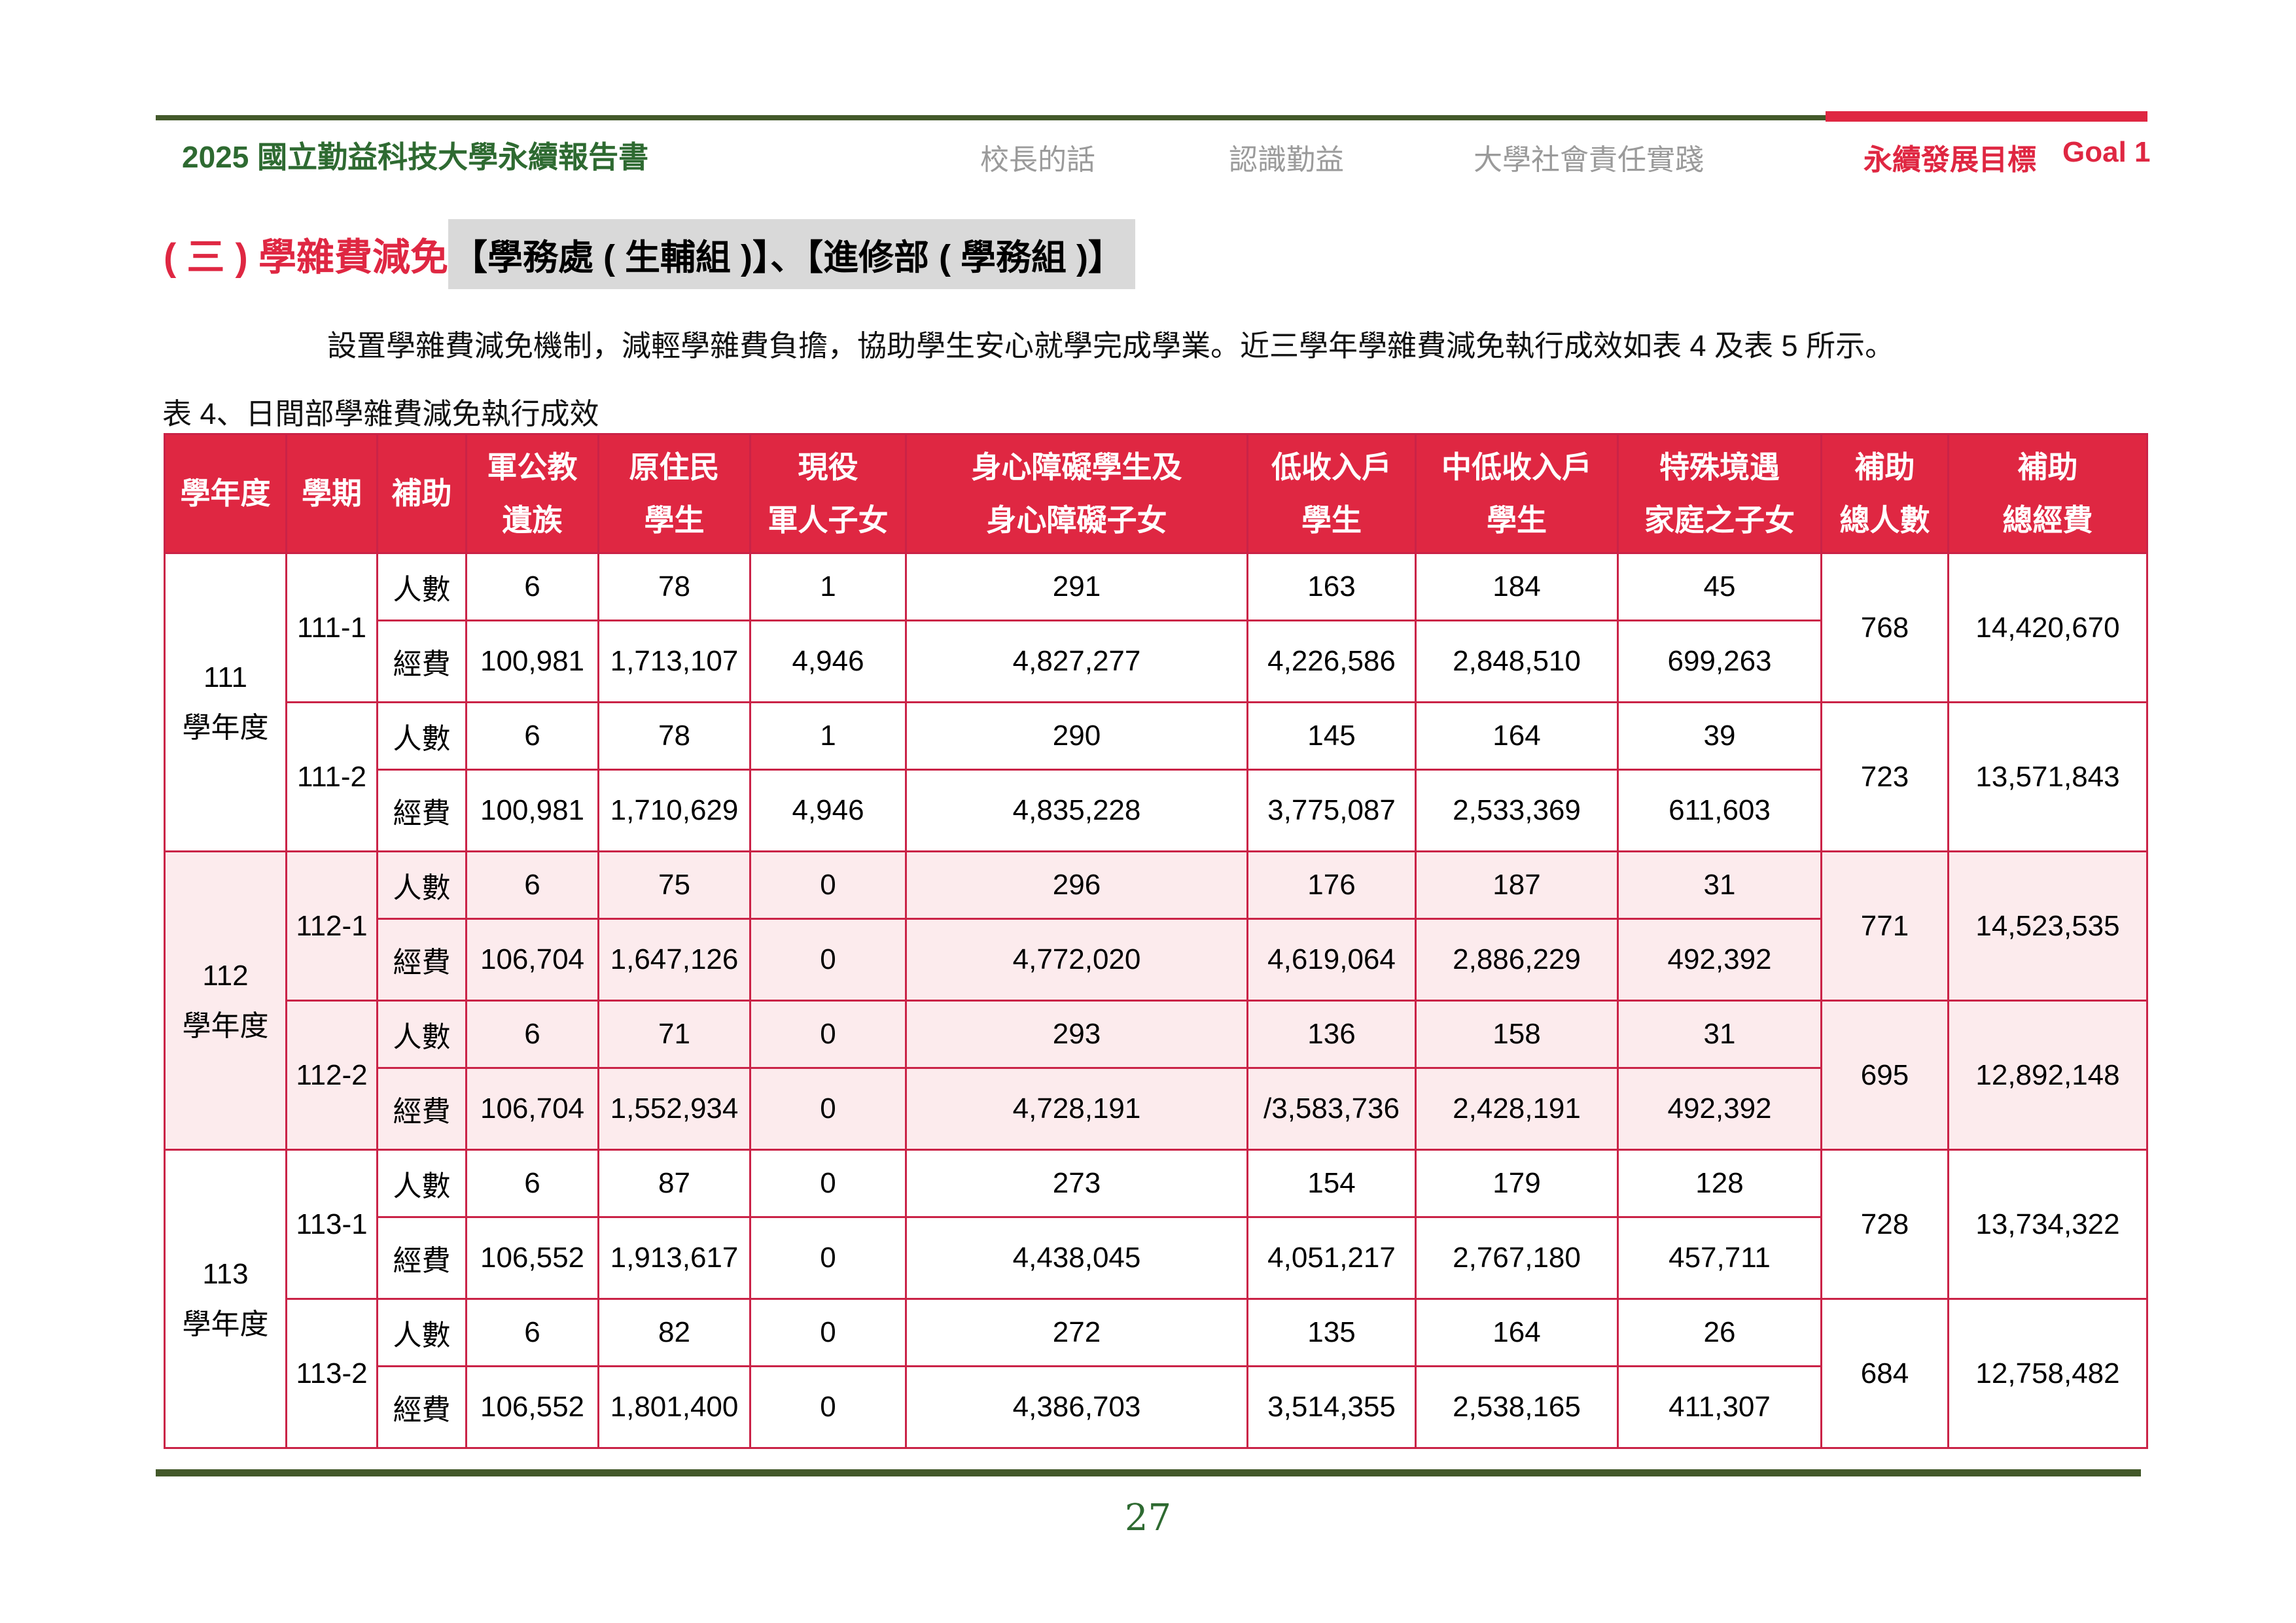 This screenshot has width=2296, height=1623. What do you see at coordinates (1589, 160) in the screenshot?
I see `nav-item-usr: 大學社會責任實踐` at bounding box center [1589, 160].